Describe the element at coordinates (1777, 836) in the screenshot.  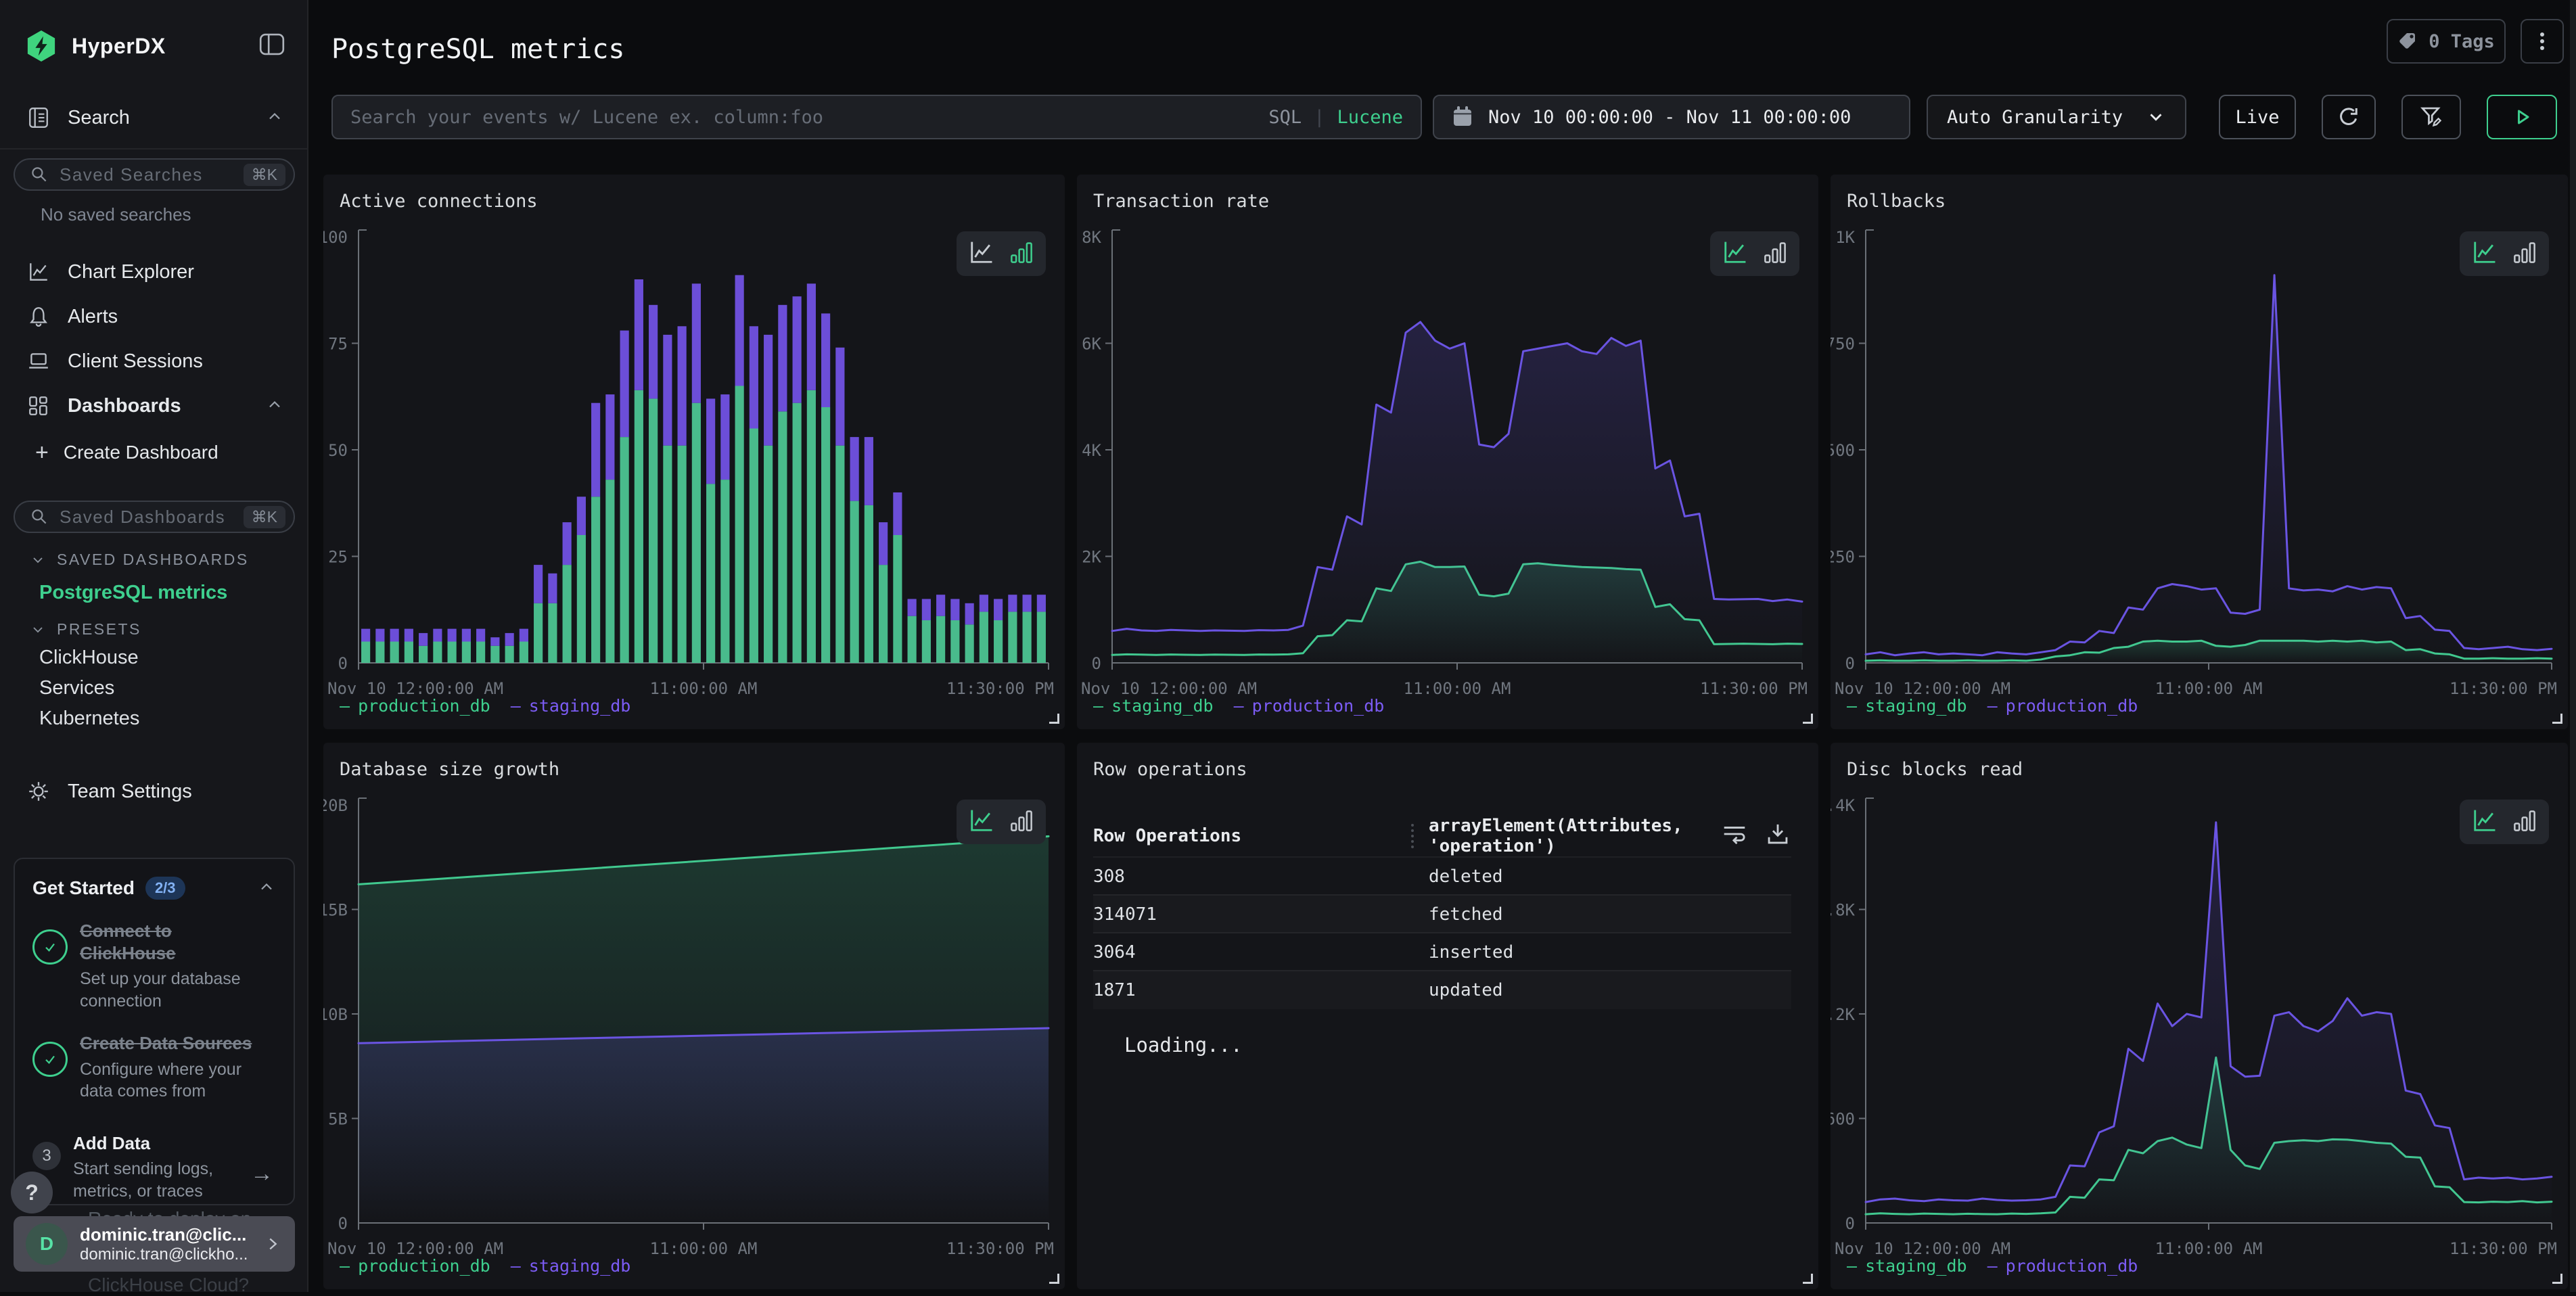
I see `download-icon` at that location.